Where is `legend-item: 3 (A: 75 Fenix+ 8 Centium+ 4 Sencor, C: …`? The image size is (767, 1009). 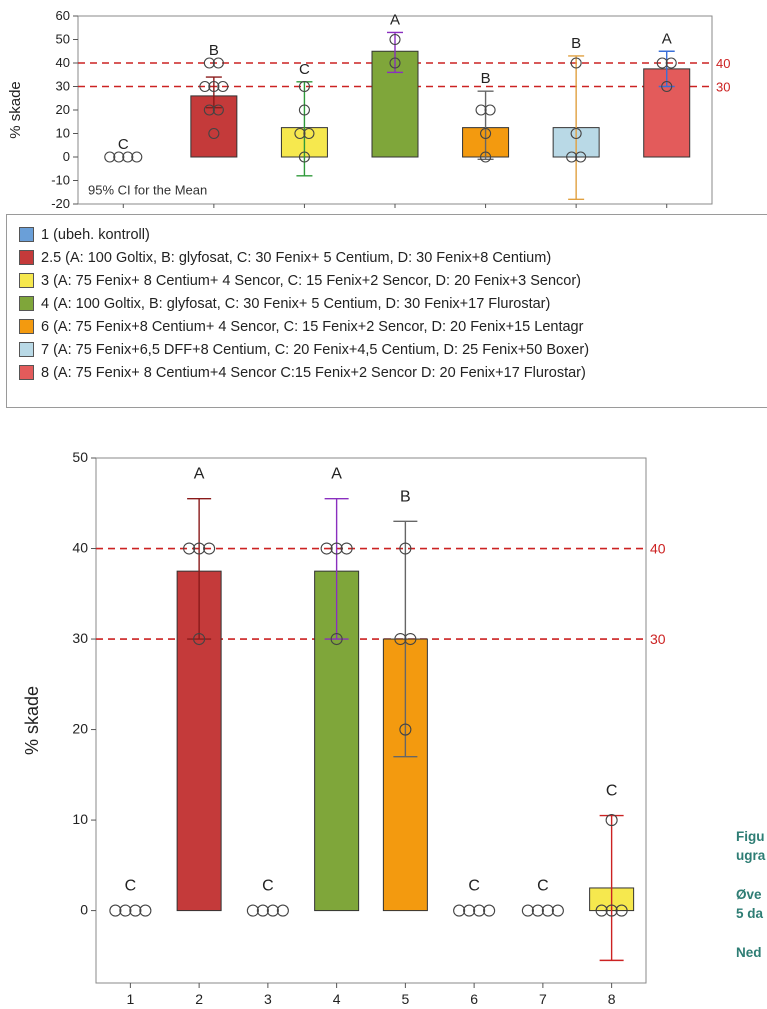 legend-item: 3 (A: 75 Fenix+ 8 Centium+ 4 Sencor, C: … is located at coordinates (393, 280).